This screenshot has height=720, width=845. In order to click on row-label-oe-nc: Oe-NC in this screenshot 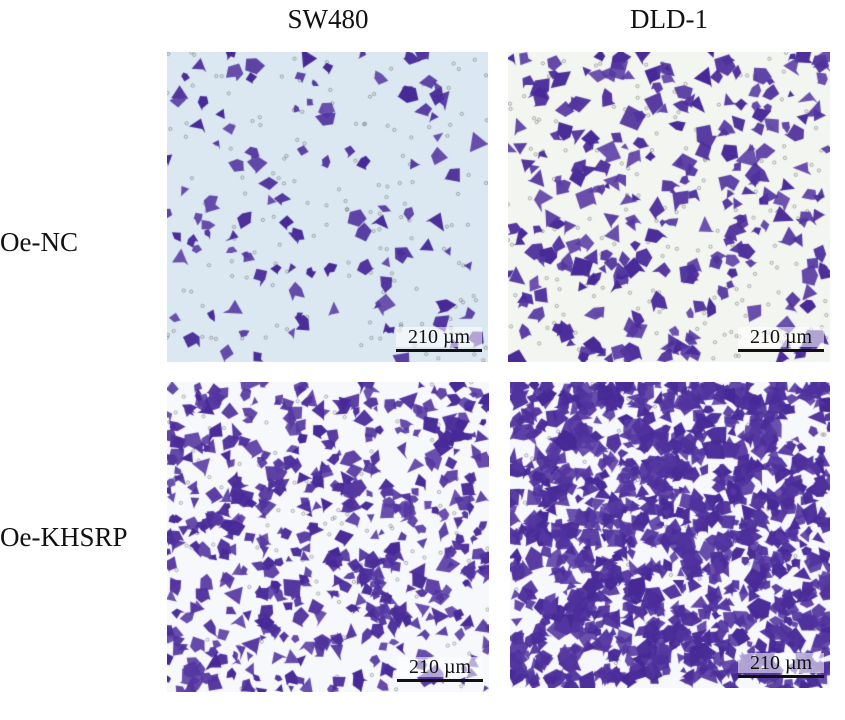, I will do `click(39, 242)`.